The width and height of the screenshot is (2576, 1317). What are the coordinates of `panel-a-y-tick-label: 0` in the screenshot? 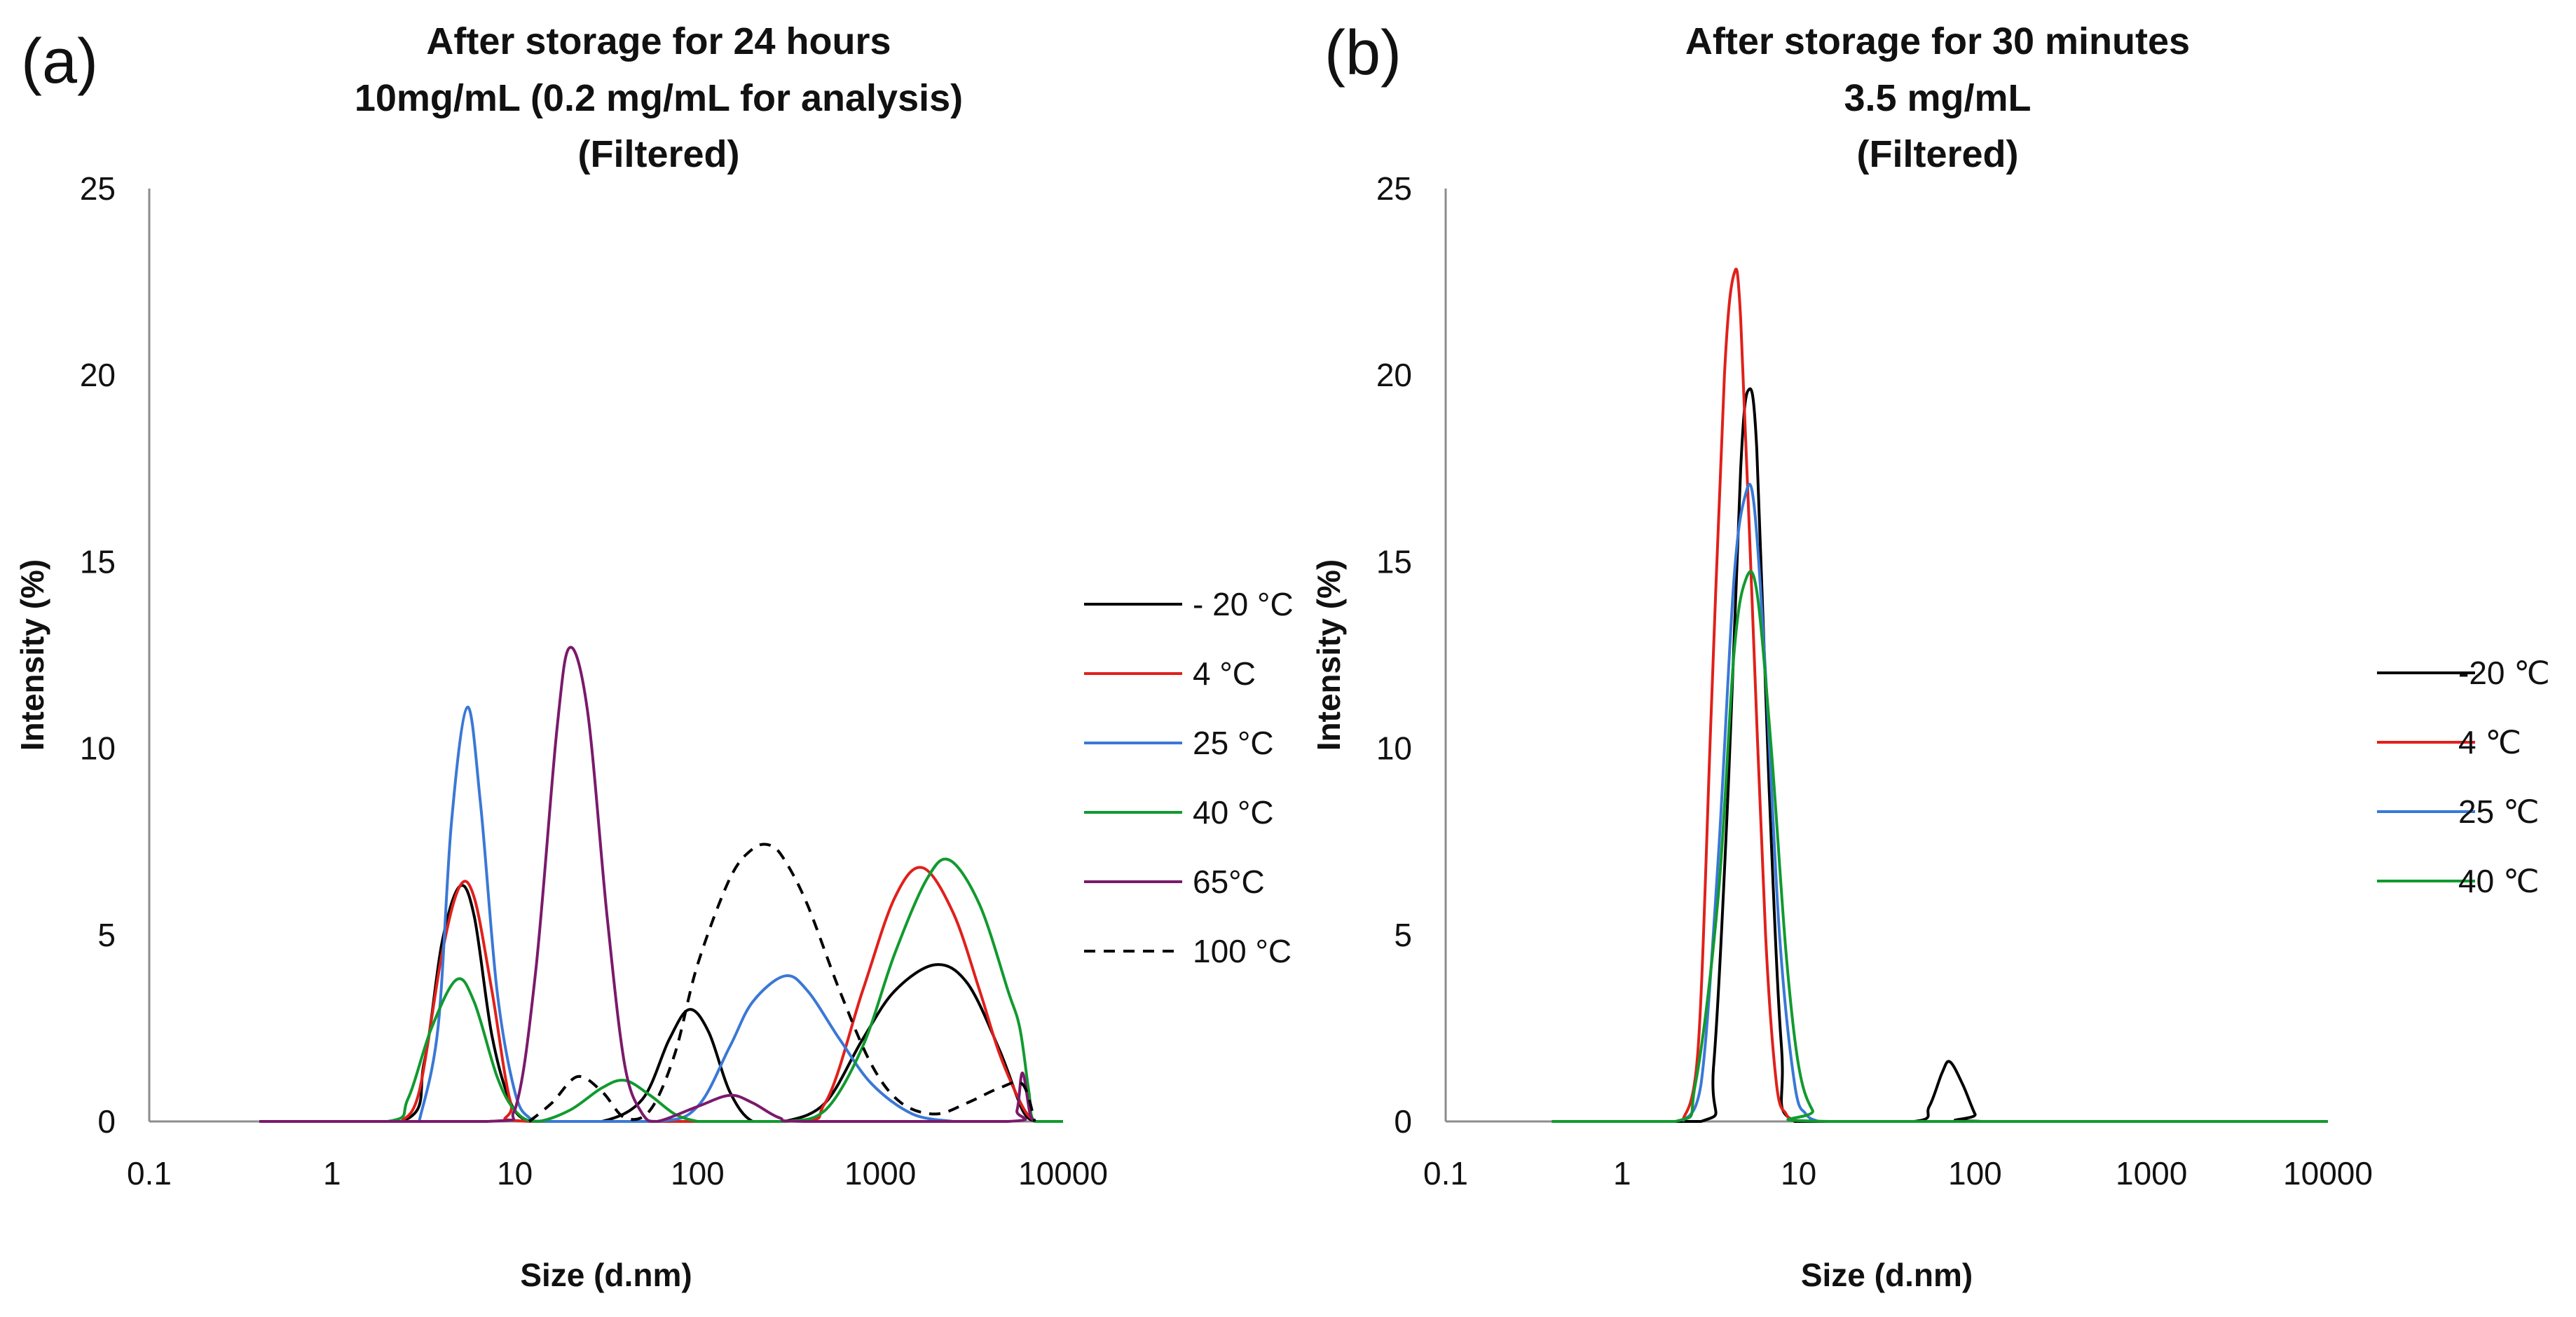 It's located at (107, 1121).